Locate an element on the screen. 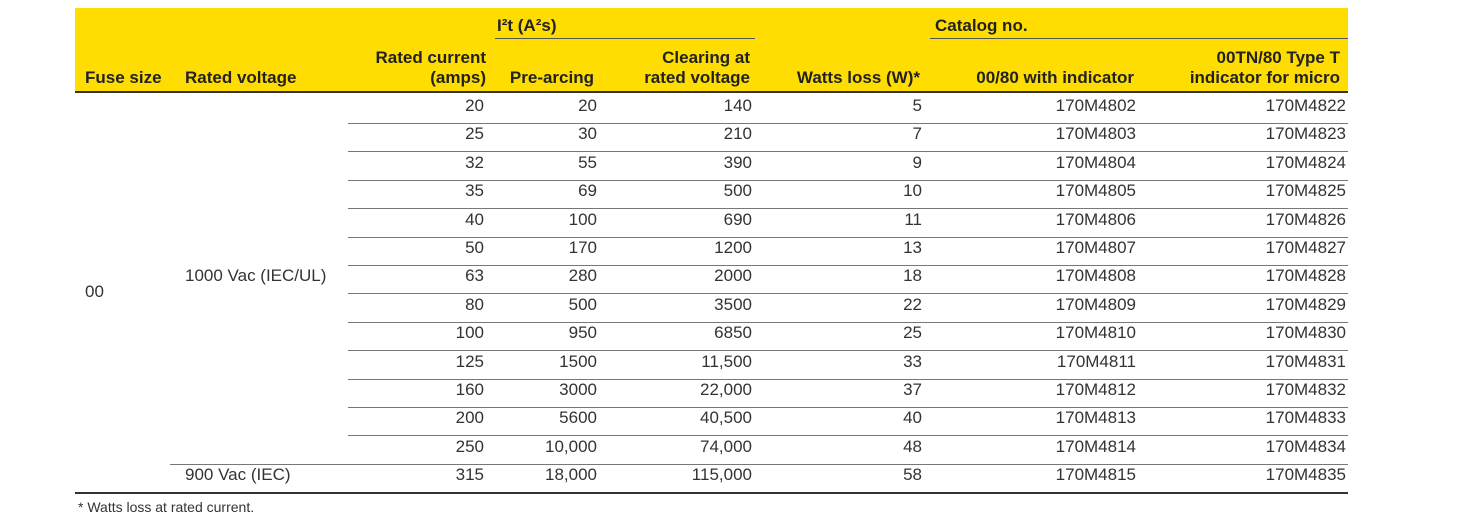 This screenshot has width=1477, height=530. cell: 170M4814 is located at coordinates (1095, 446).